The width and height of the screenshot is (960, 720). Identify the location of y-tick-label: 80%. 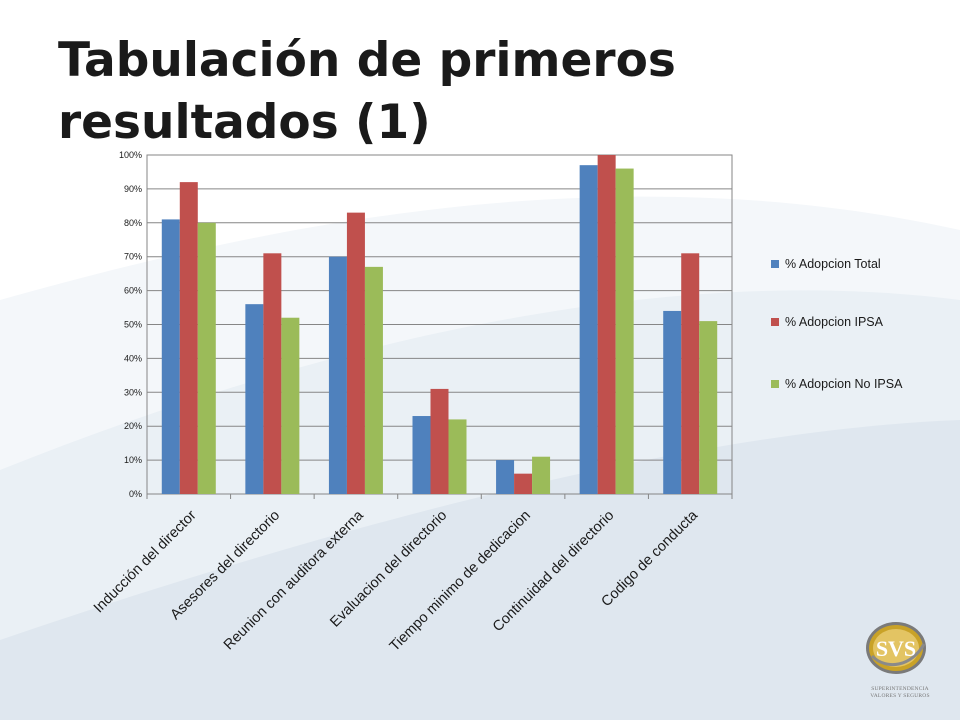
(133, 223).